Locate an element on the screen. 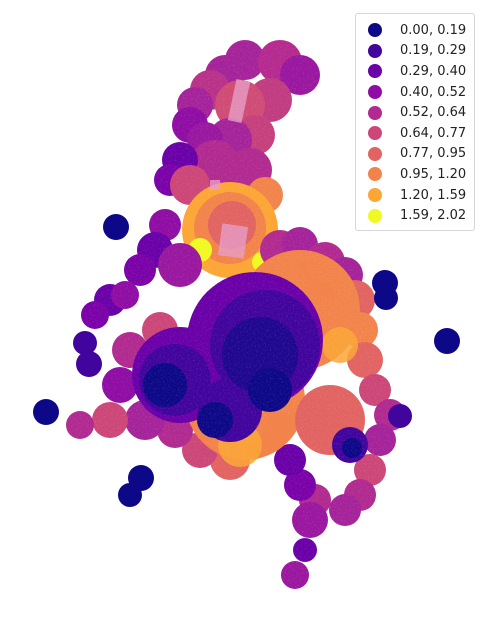 The width and height of the screenshot is (492, 636). legend-item: 0.77, 0.95 is located at coordinates (415, 154).